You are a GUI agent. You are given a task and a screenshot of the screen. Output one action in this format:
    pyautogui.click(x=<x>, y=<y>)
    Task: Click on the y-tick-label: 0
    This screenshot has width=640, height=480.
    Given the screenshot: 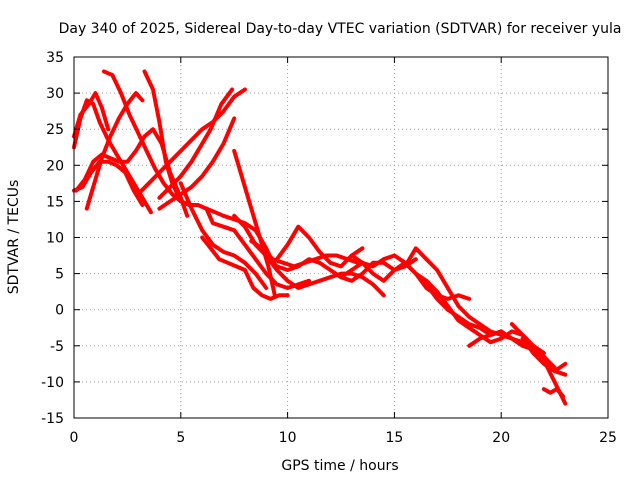 What is the action you would take?
    pyautogui.click(x=59, y=311)
    